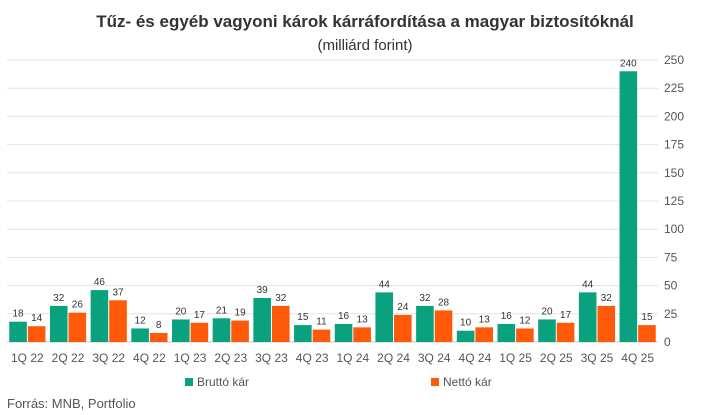 The height and width of the screenshot is (415, 718). What do you see at coordinates (674, 88) in the screenshot?
I see `y-tick-label: 225` at bounding box center [674, 88].